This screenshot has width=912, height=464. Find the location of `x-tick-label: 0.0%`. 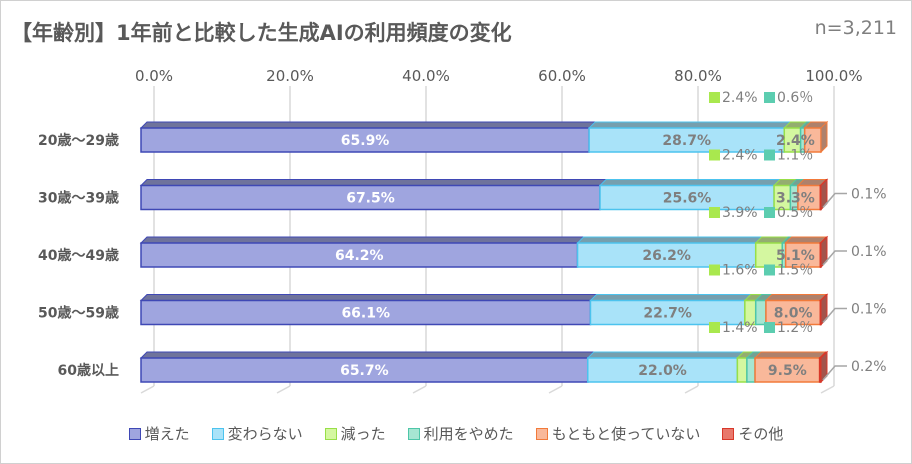

x-tick-label: 0.0% is located at coordinates (154, 76).